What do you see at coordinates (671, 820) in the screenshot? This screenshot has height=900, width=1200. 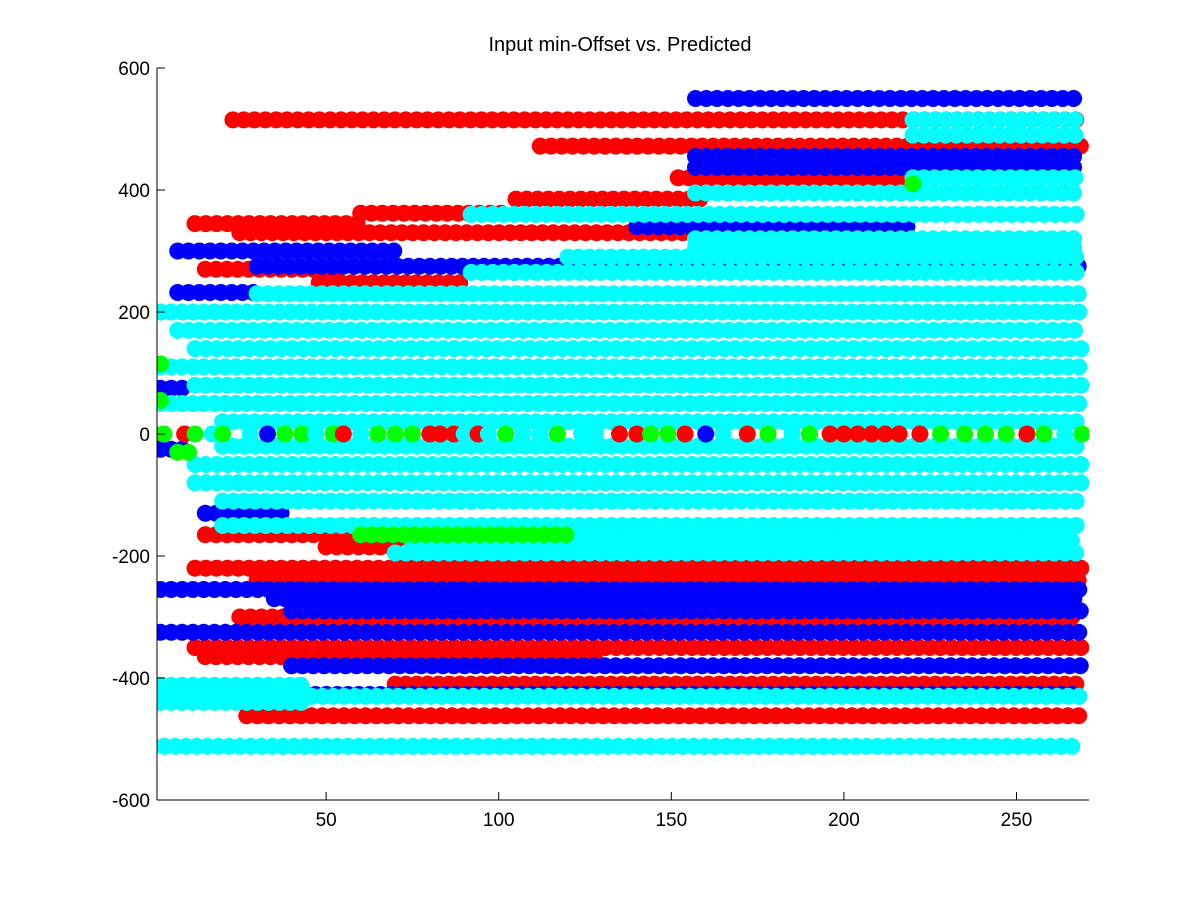 I see `x-tick-label: 150` at bounding box center [671, 820].